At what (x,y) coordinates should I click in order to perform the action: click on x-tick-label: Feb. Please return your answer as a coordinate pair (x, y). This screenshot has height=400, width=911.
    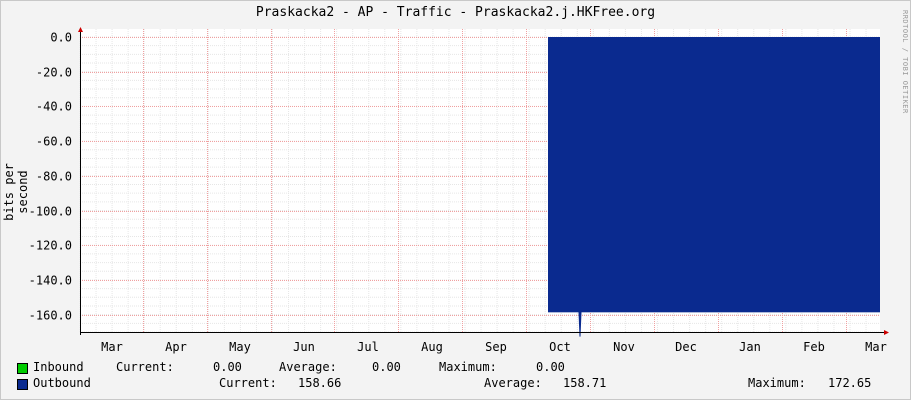
    Looking at the image, I should click on (814, 347).